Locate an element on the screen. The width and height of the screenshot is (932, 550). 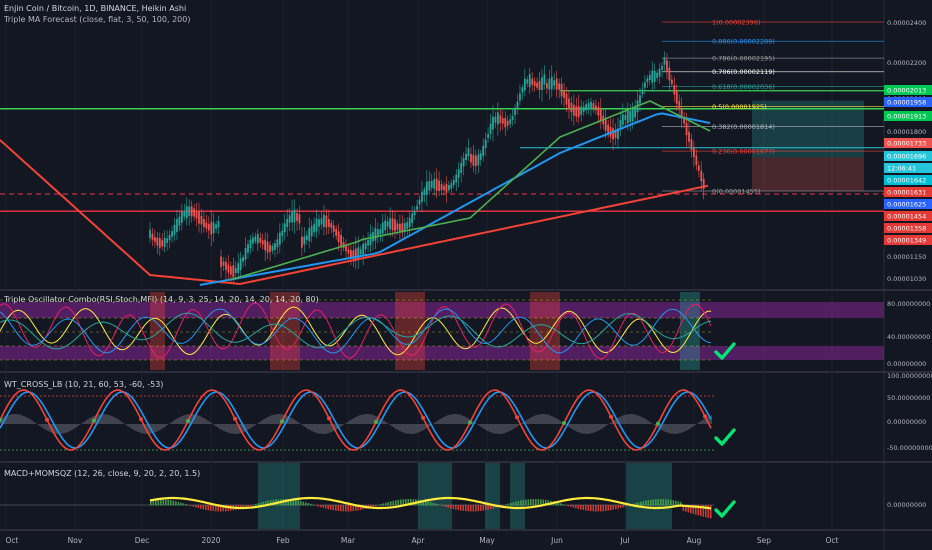
oscillator-line is located at coordinates (356, 331).